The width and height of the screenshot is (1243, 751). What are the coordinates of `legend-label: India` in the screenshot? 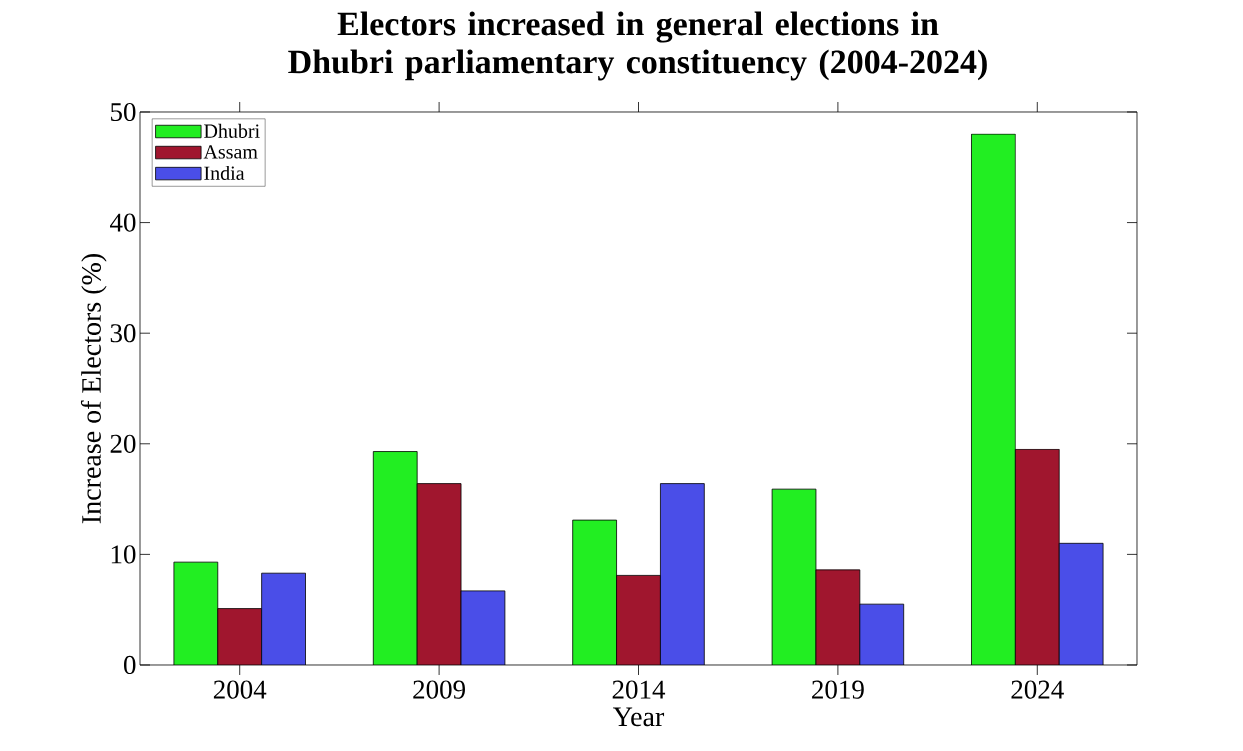 It's located at (224, 172).